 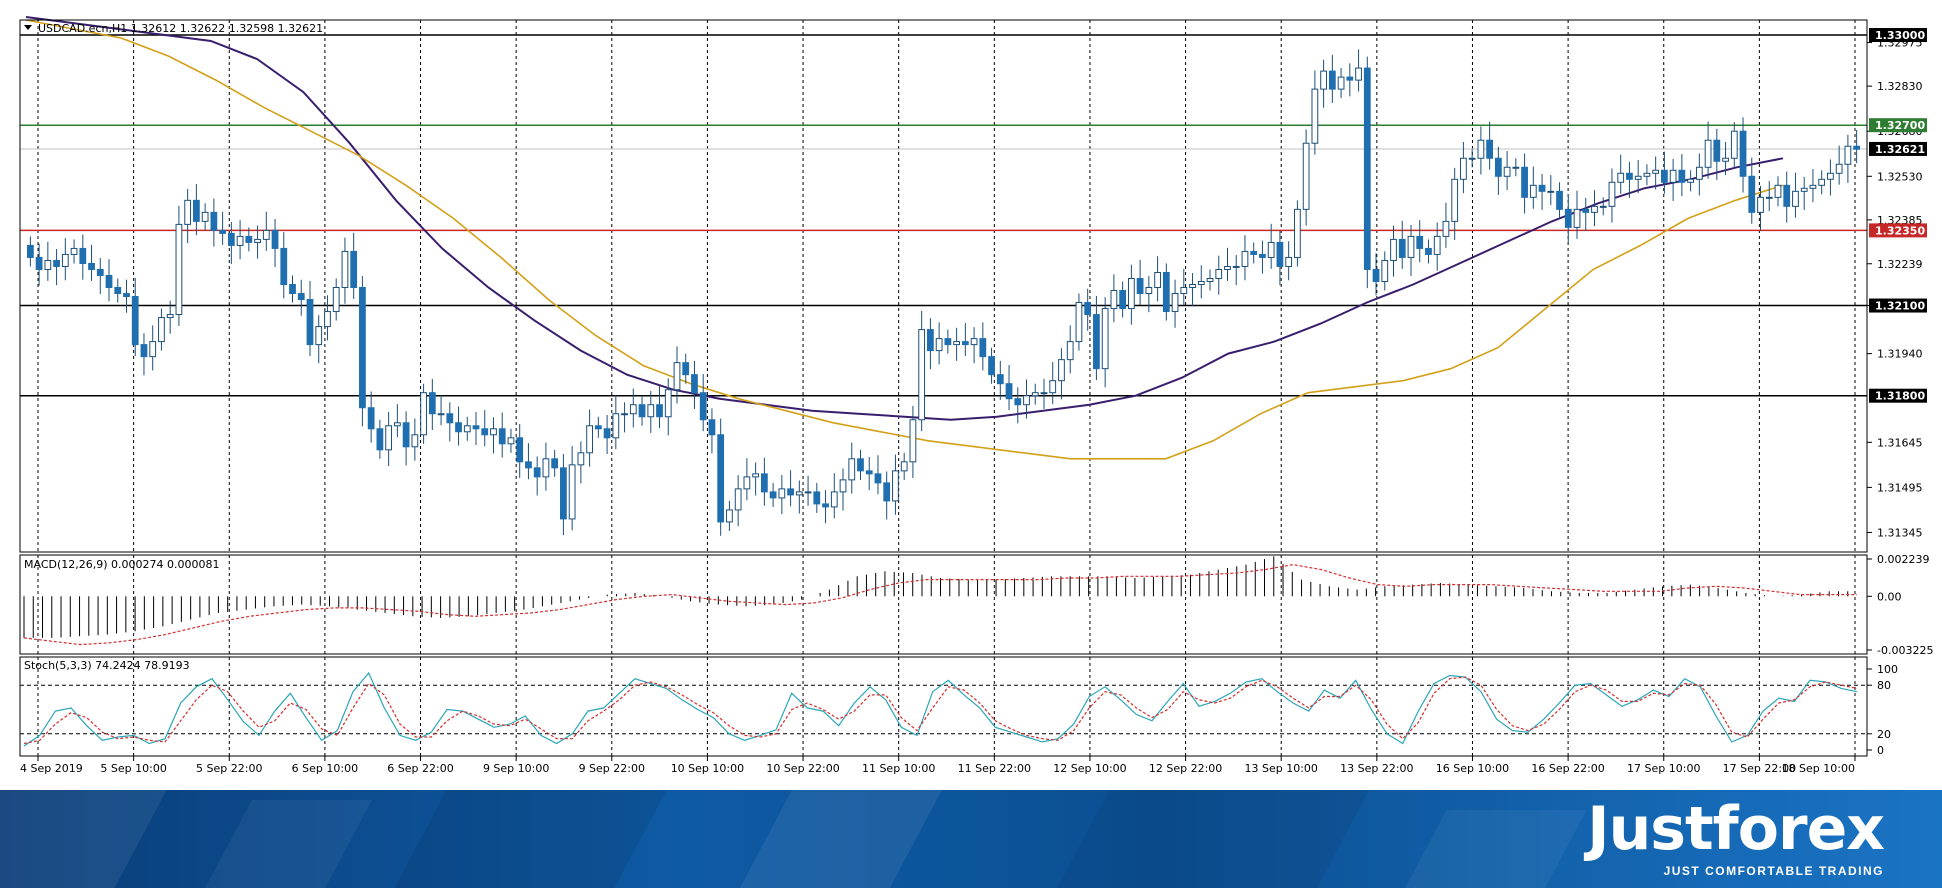 I want to click on stoch-tick-label: 100, so click(x=1887, y=669).